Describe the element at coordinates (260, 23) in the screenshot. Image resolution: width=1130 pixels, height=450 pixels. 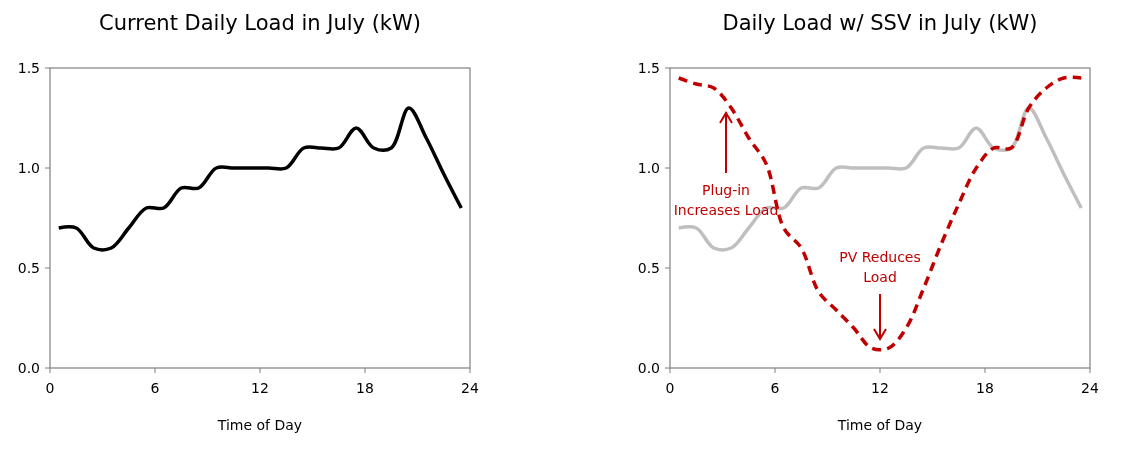
I see `chart-title: Current Daily Load in July (kW)` at that location.